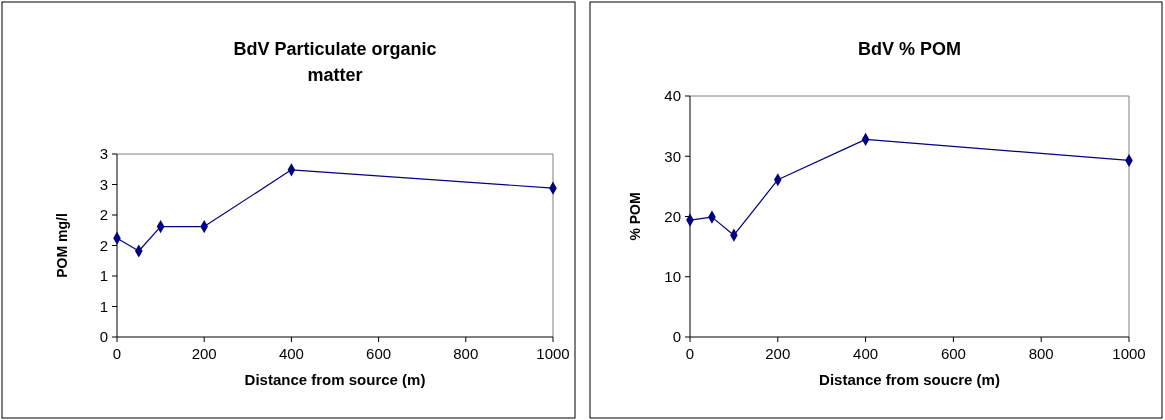 Image resolution: width=1165 pixels, height=420 pixels. I want to click on y-tick-label: 20, so click(672, 216).